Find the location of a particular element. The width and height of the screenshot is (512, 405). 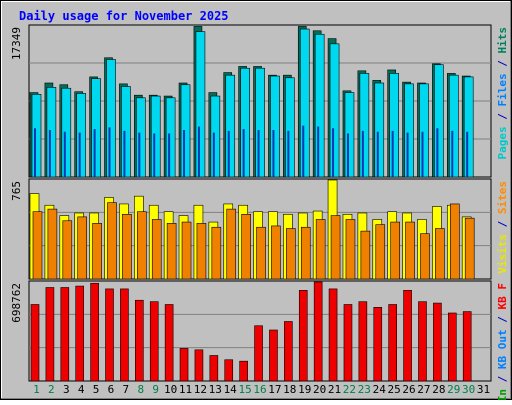

x-tick-label-day-18: 18 is located at coordinates (289, 389).